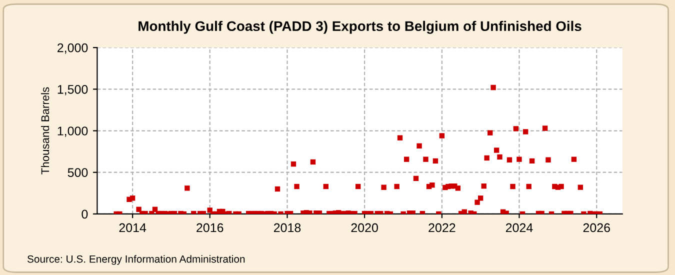 Image resolution: width=675 pixels, height=275 pixels. I want to click on y-tick-label: 0, so click(85, 214).